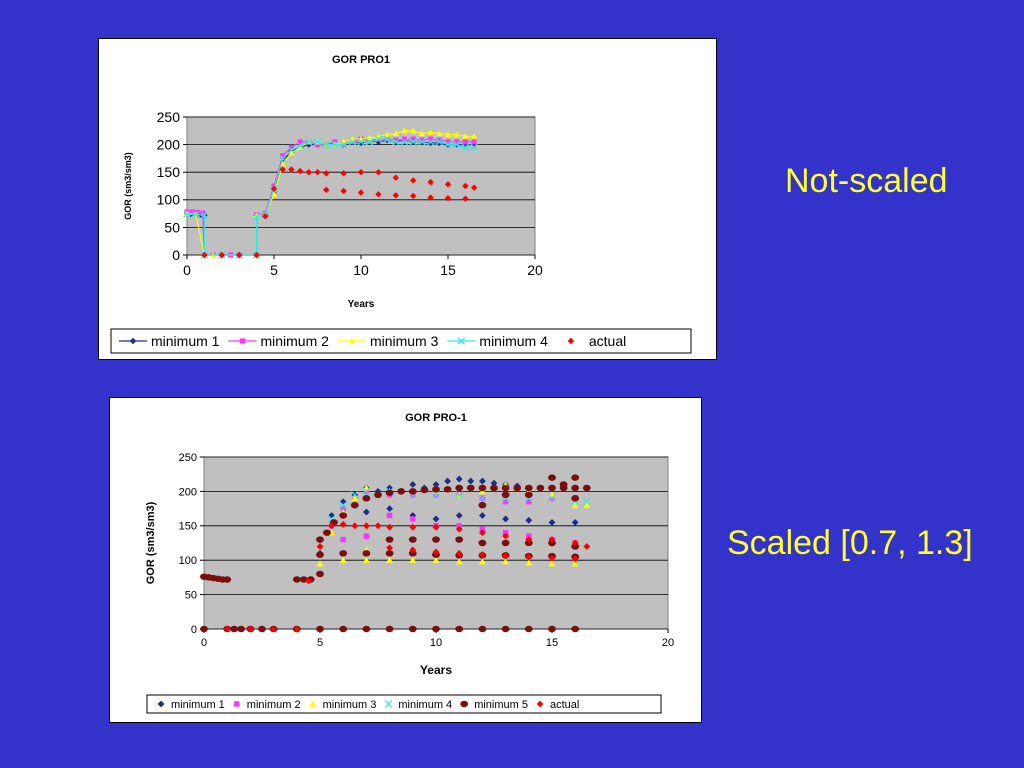 The width and height of the screenshot is (1024, 768). What do you see at coordinates (187, 270) in the screenshot?
I see `x-tick-label: 0` at bounding box center [187, 270].